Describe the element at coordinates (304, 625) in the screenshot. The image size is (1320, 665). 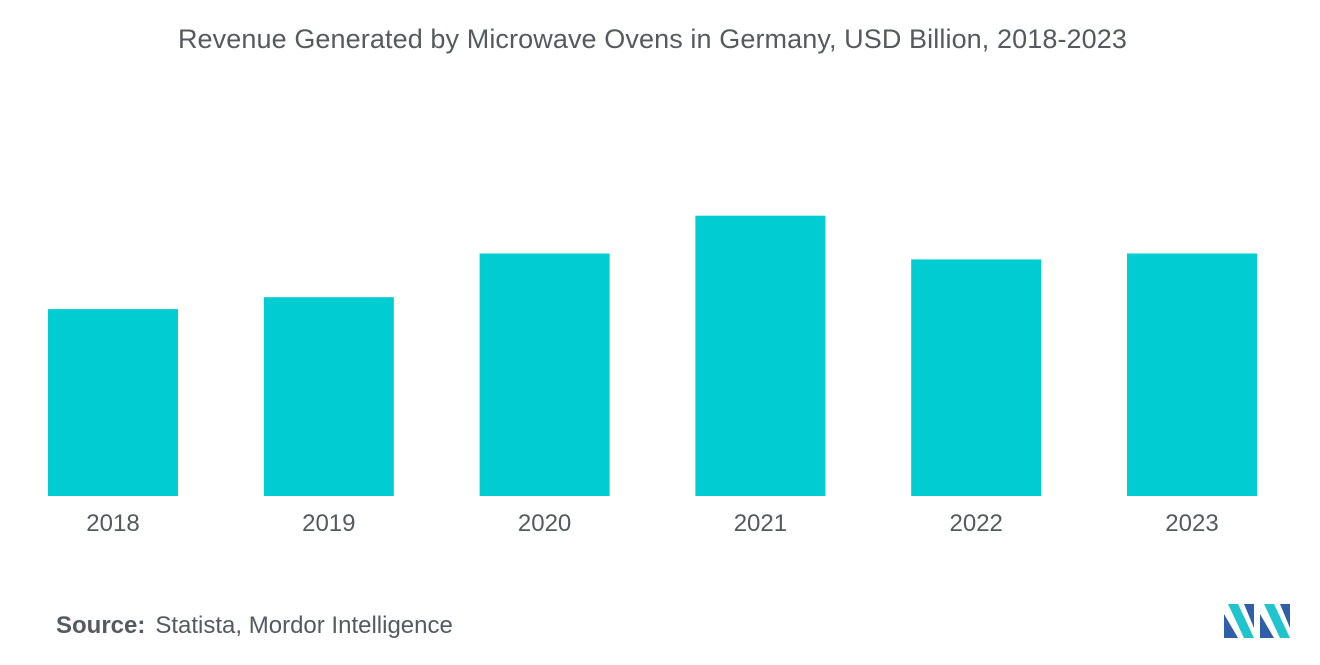
I see `source-text: Statista, Mordor Intelligence` at that location.